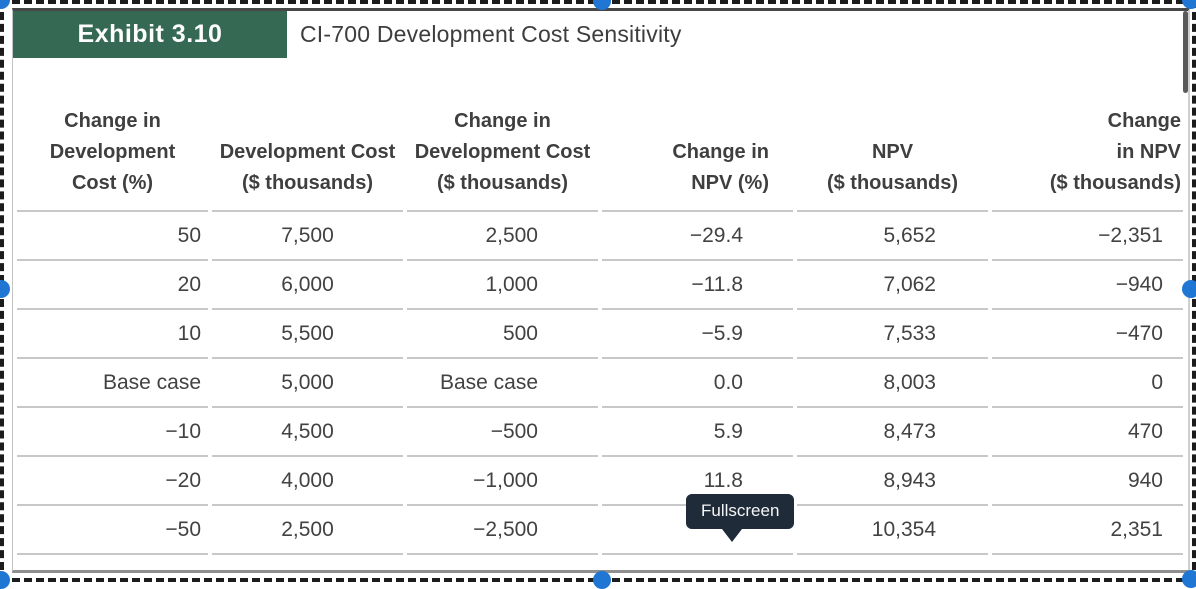 Image resolution: width=1196 pixels, height=589 pixels. What do you see at coordinates (600, 432) in the screenshot?
I see `table-row: −10 4,500 −500 5.9 8,473 470` at bounding box center [600, 432].